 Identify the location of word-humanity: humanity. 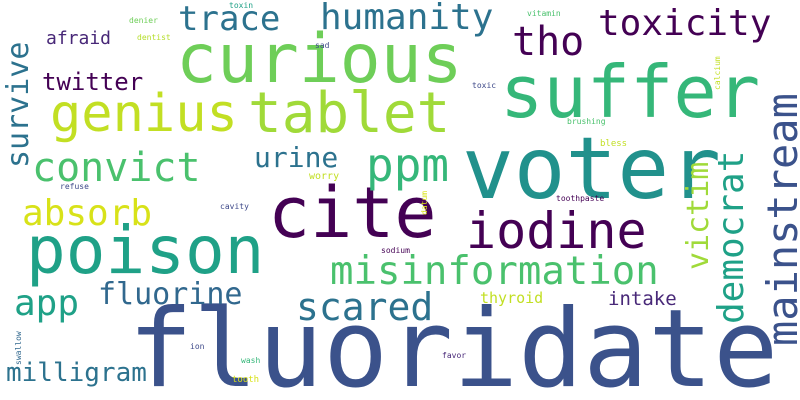
(407, 19).